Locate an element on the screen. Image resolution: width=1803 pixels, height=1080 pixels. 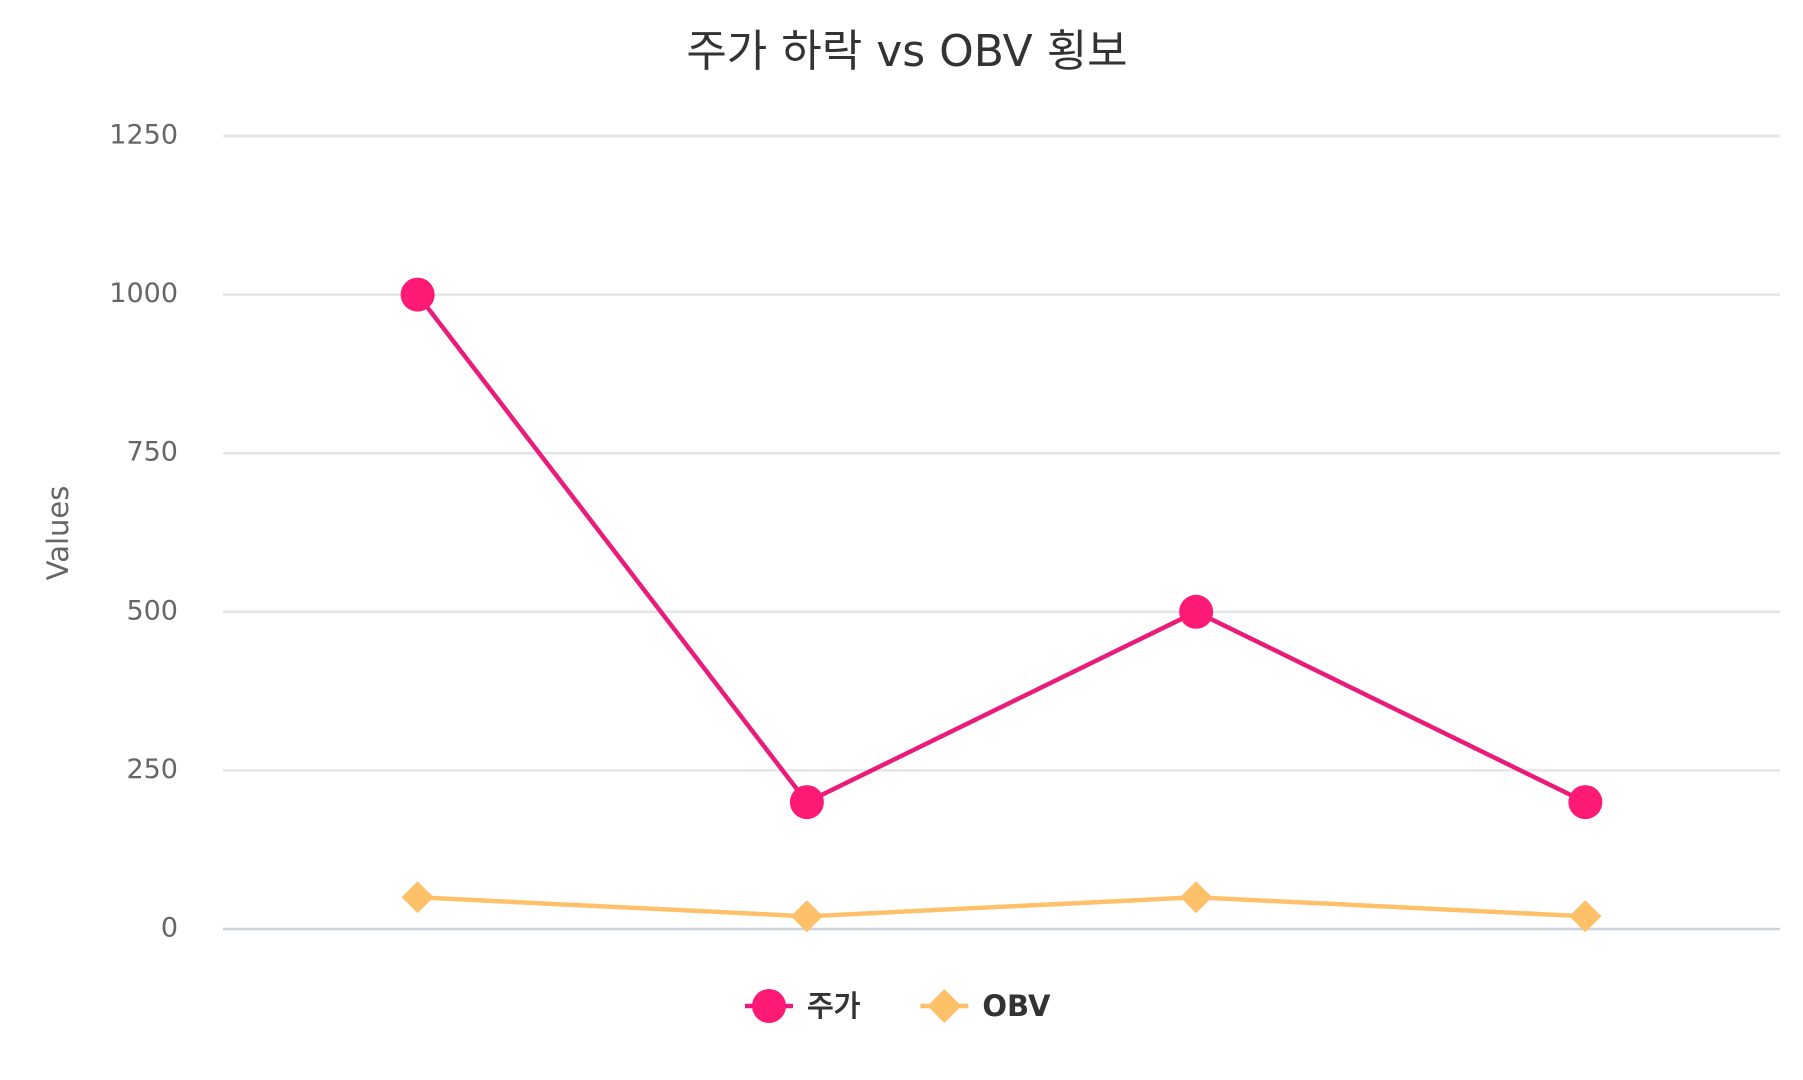
legend-label: 주가 is located at coordinates (834, 1006).